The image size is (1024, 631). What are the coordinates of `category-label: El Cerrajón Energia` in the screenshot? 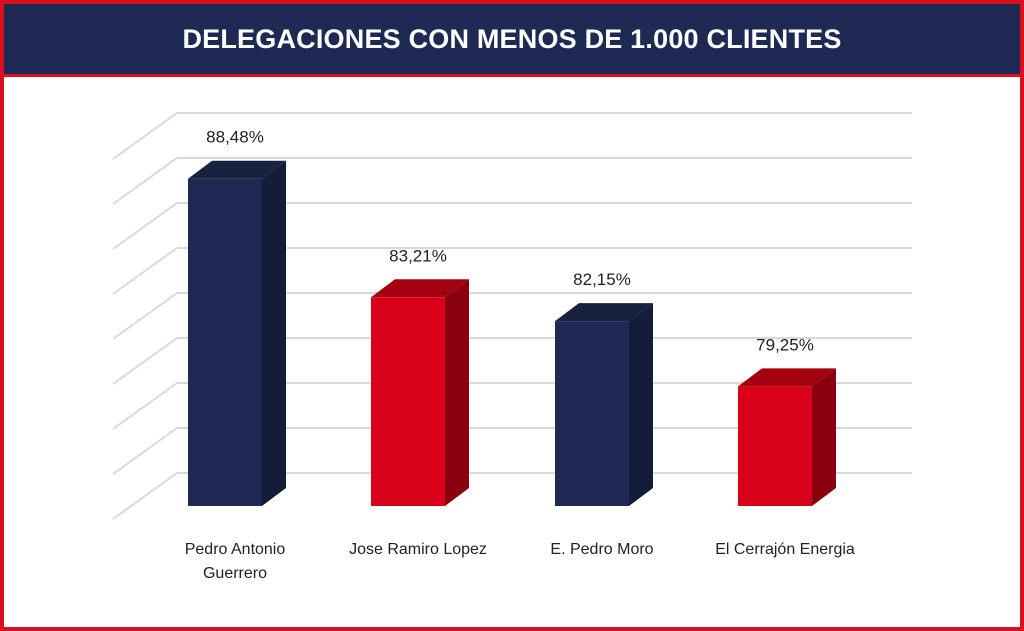 It's located at (785, 549).